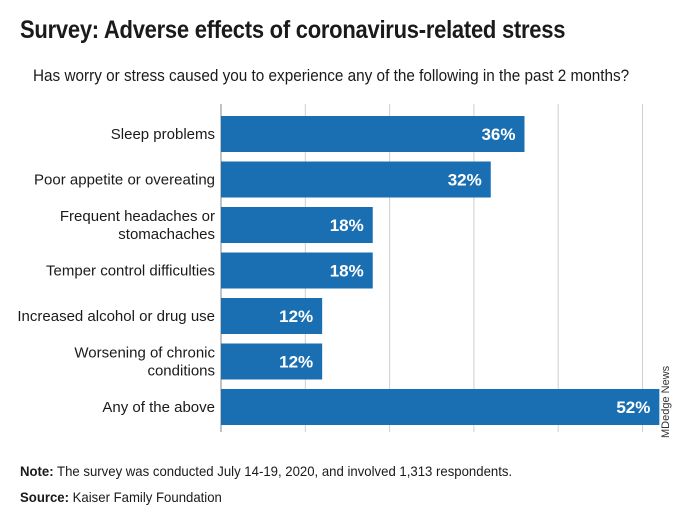  What do you see at coordinates (137, 216) in the screenshot?
I see `category-label: Frequent headaches or` at bounding box center [137, 216].